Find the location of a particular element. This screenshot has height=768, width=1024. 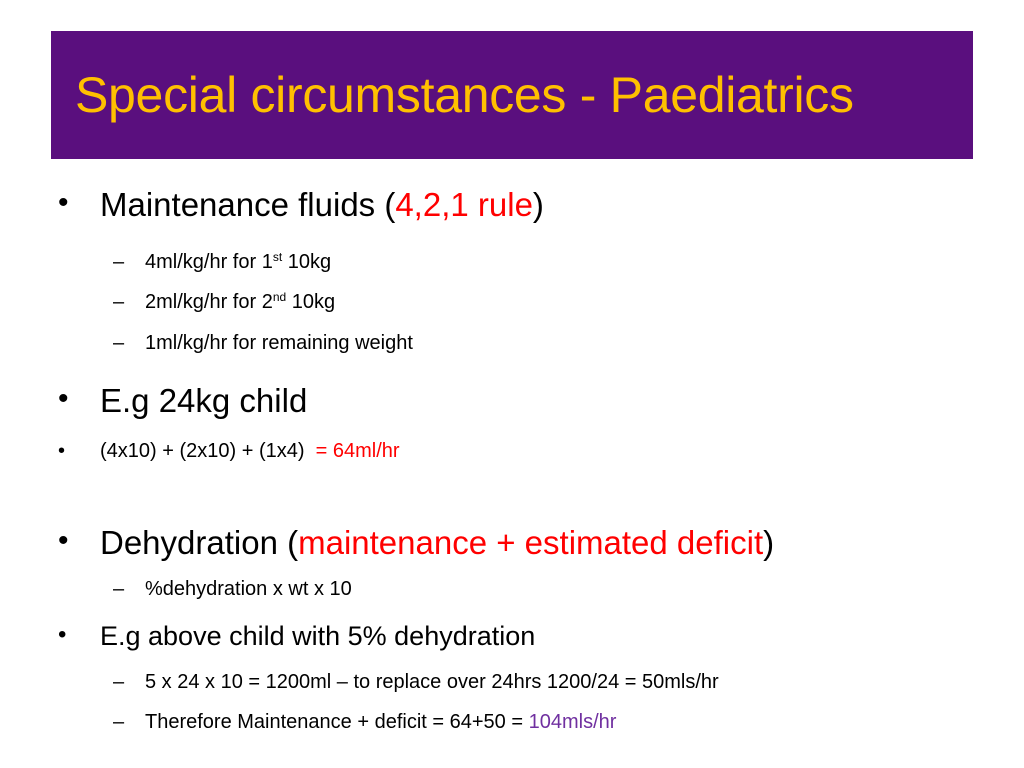

bullet-maintenance-fluids: • Maintenance fluids (4,2,1 rule) is located at coordinates (301, 205).